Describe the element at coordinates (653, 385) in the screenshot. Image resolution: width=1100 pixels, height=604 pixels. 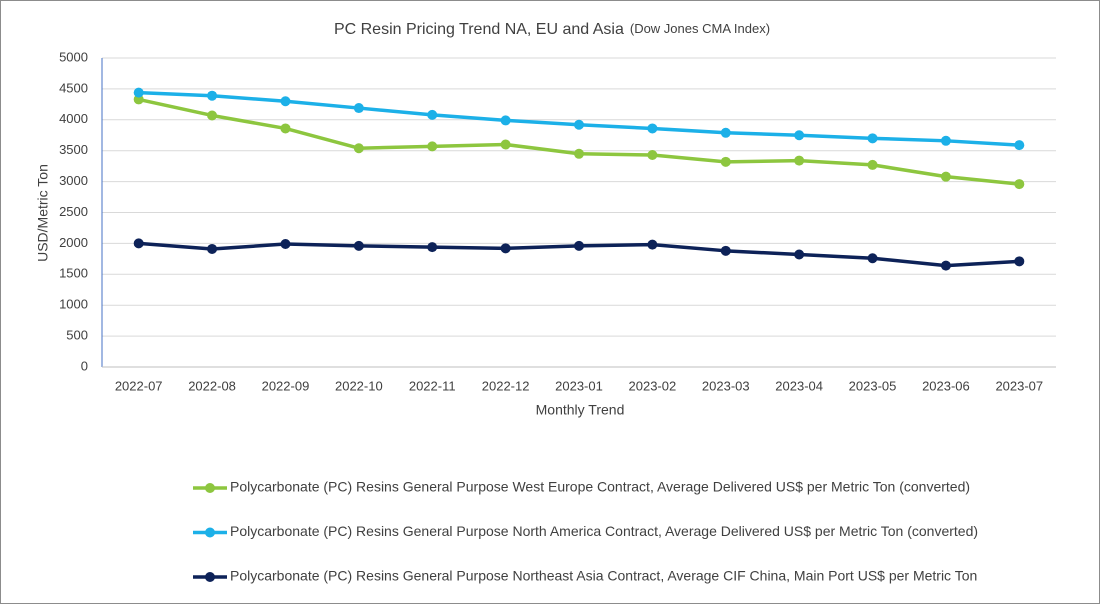
I see `x-tick-label: 2023-02` at that location.